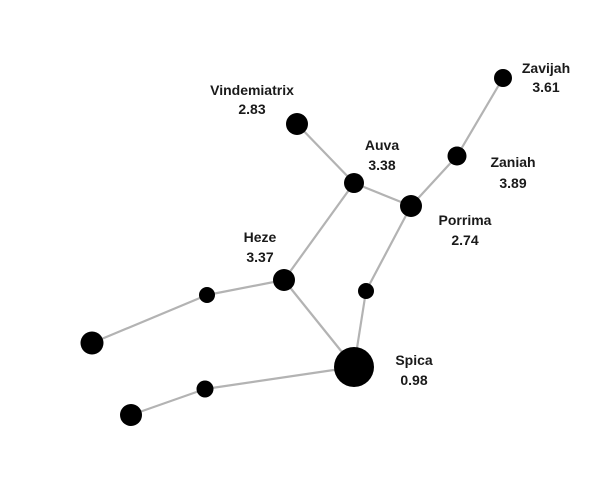 This screenshot has height=500, width=600. I want to click on spica-name-label: Spica, so click(414, 360).